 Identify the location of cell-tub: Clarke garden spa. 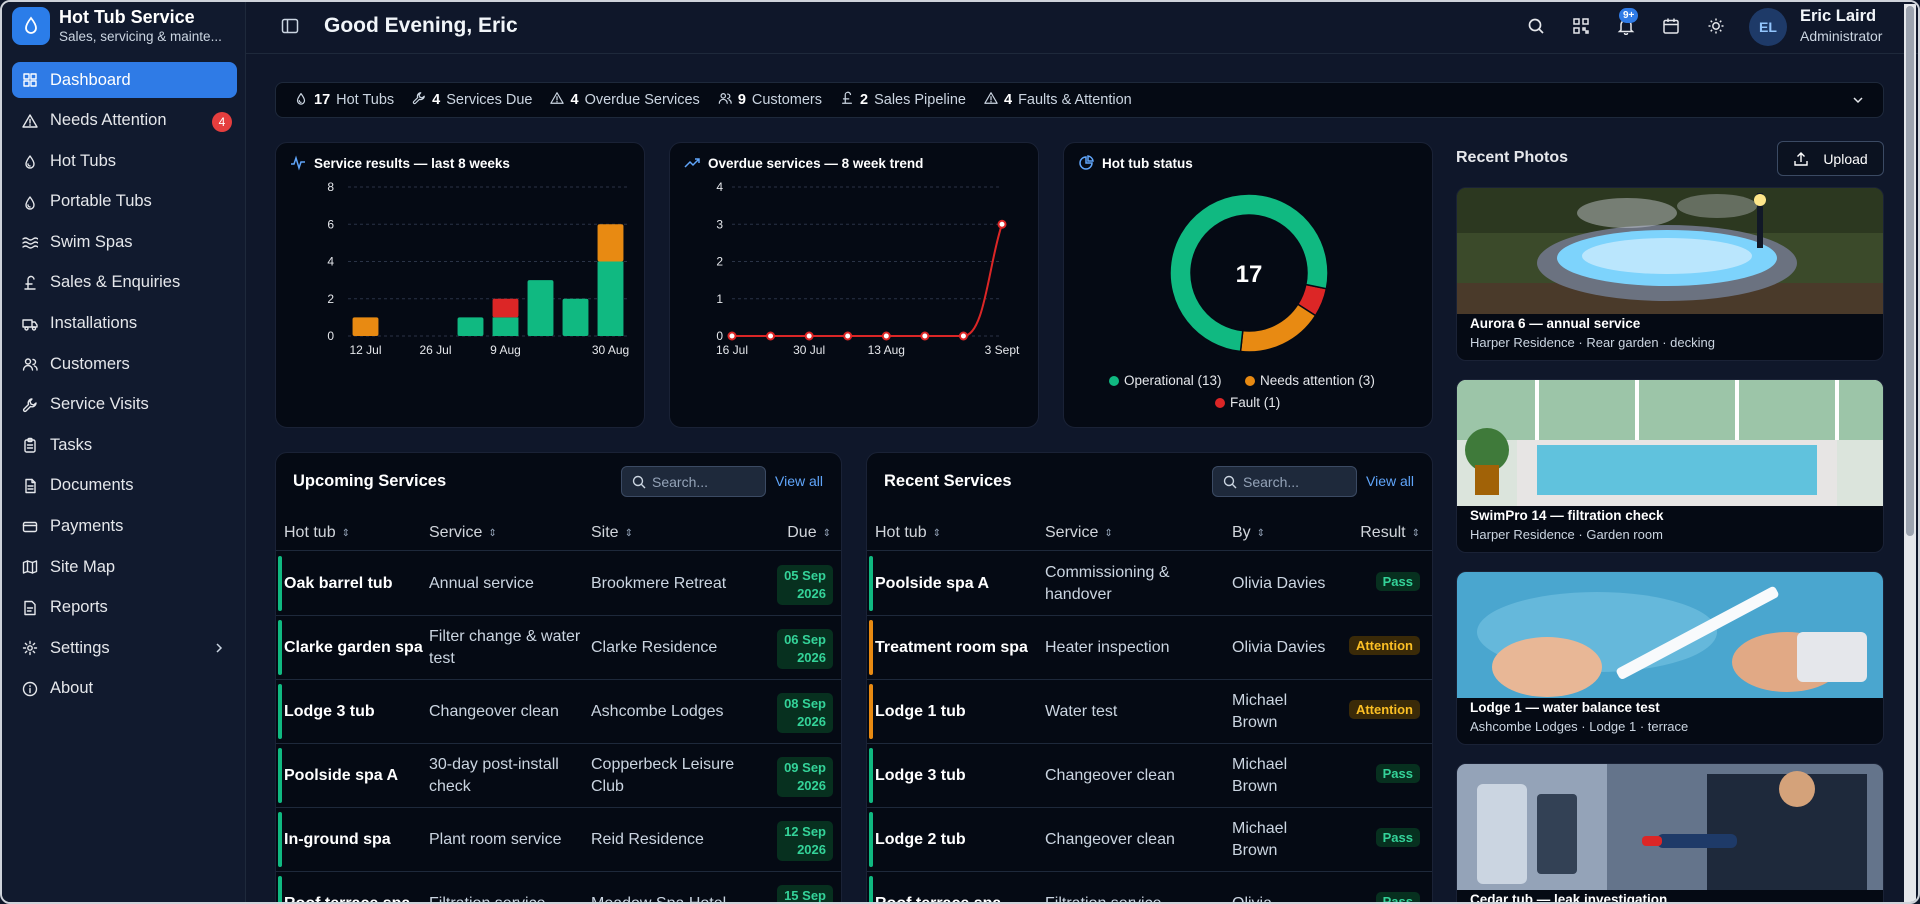
(353, 647).